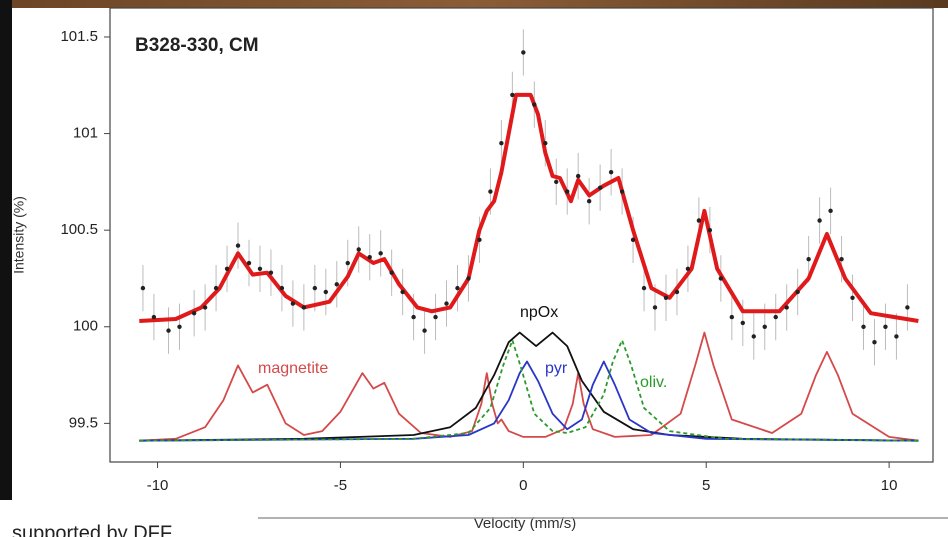  I want to click on annotation: oliv., so click(653, 382).